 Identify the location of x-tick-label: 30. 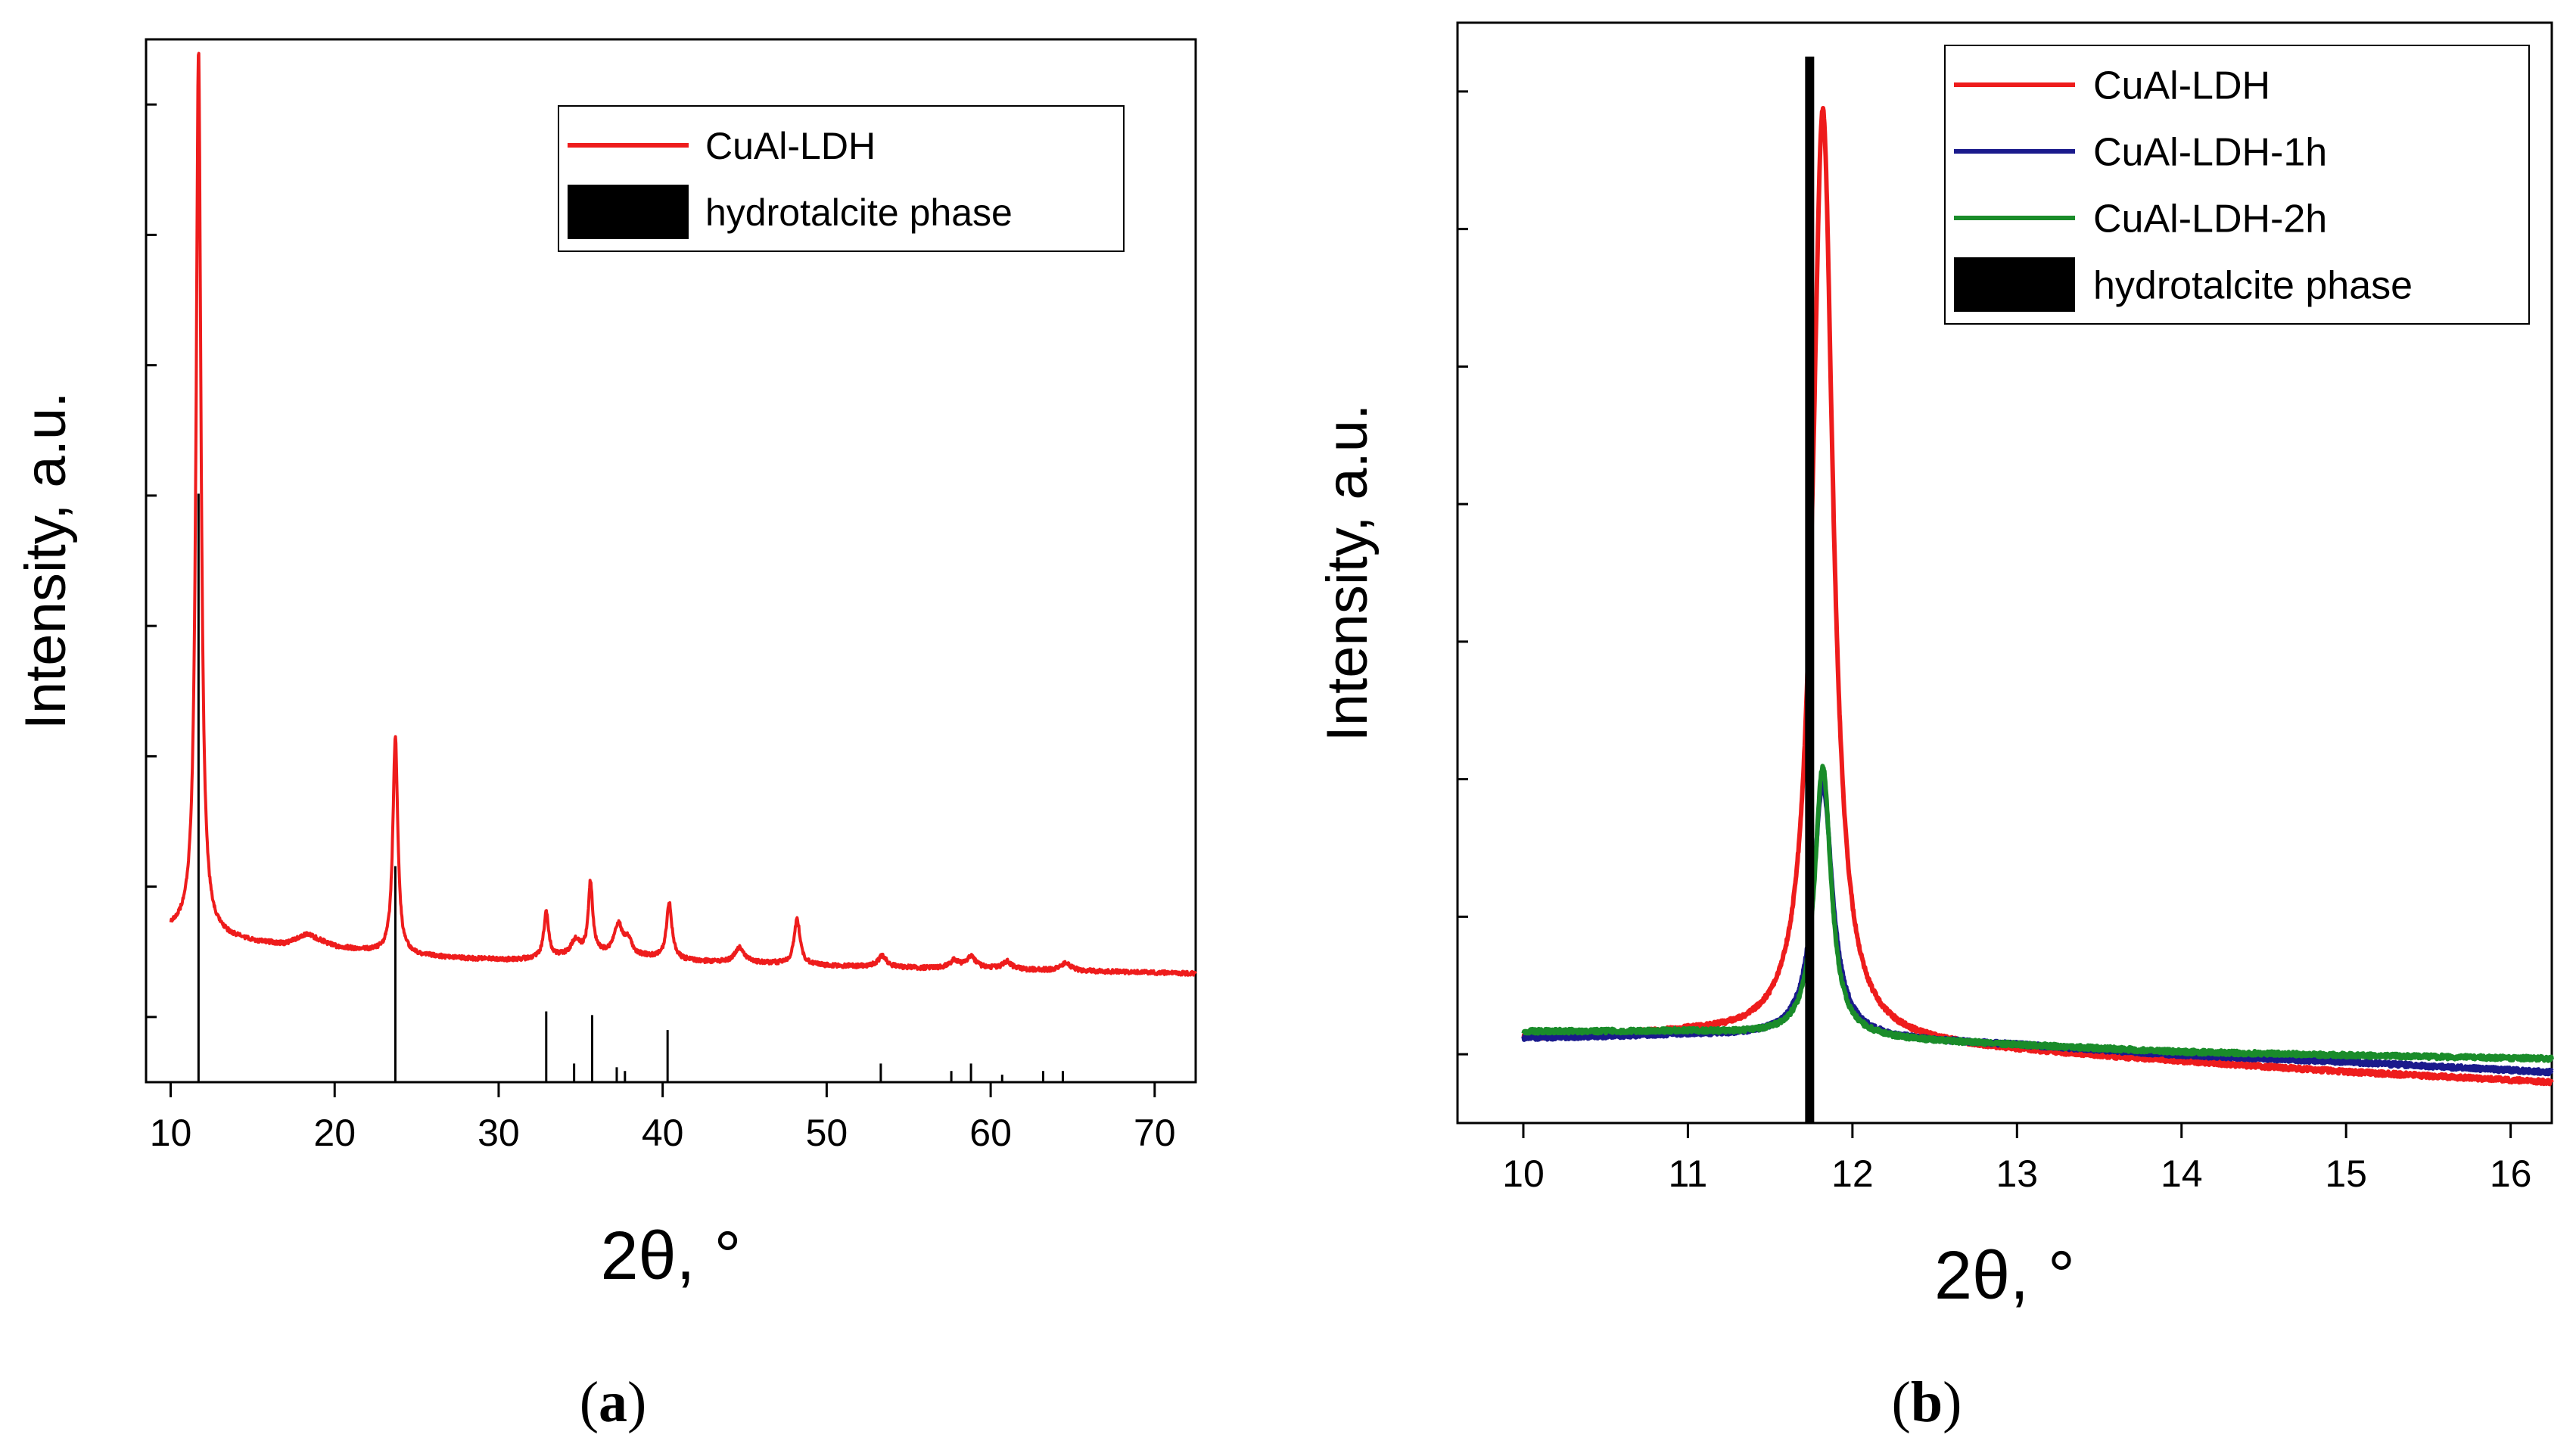
(499, 1133).